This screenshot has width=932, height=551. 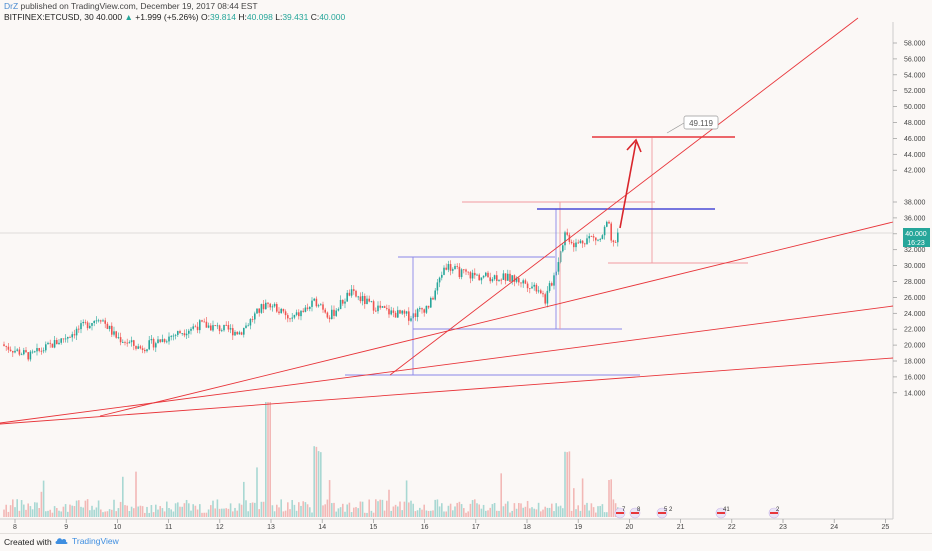 What do you see at coordinates (451, 525) in the screenshot?
I see `time-axis: 8 9 10 11 12 13 14 15 16 17 18 19 20 21 22 23 24 25` at bounding box center [451, 525].